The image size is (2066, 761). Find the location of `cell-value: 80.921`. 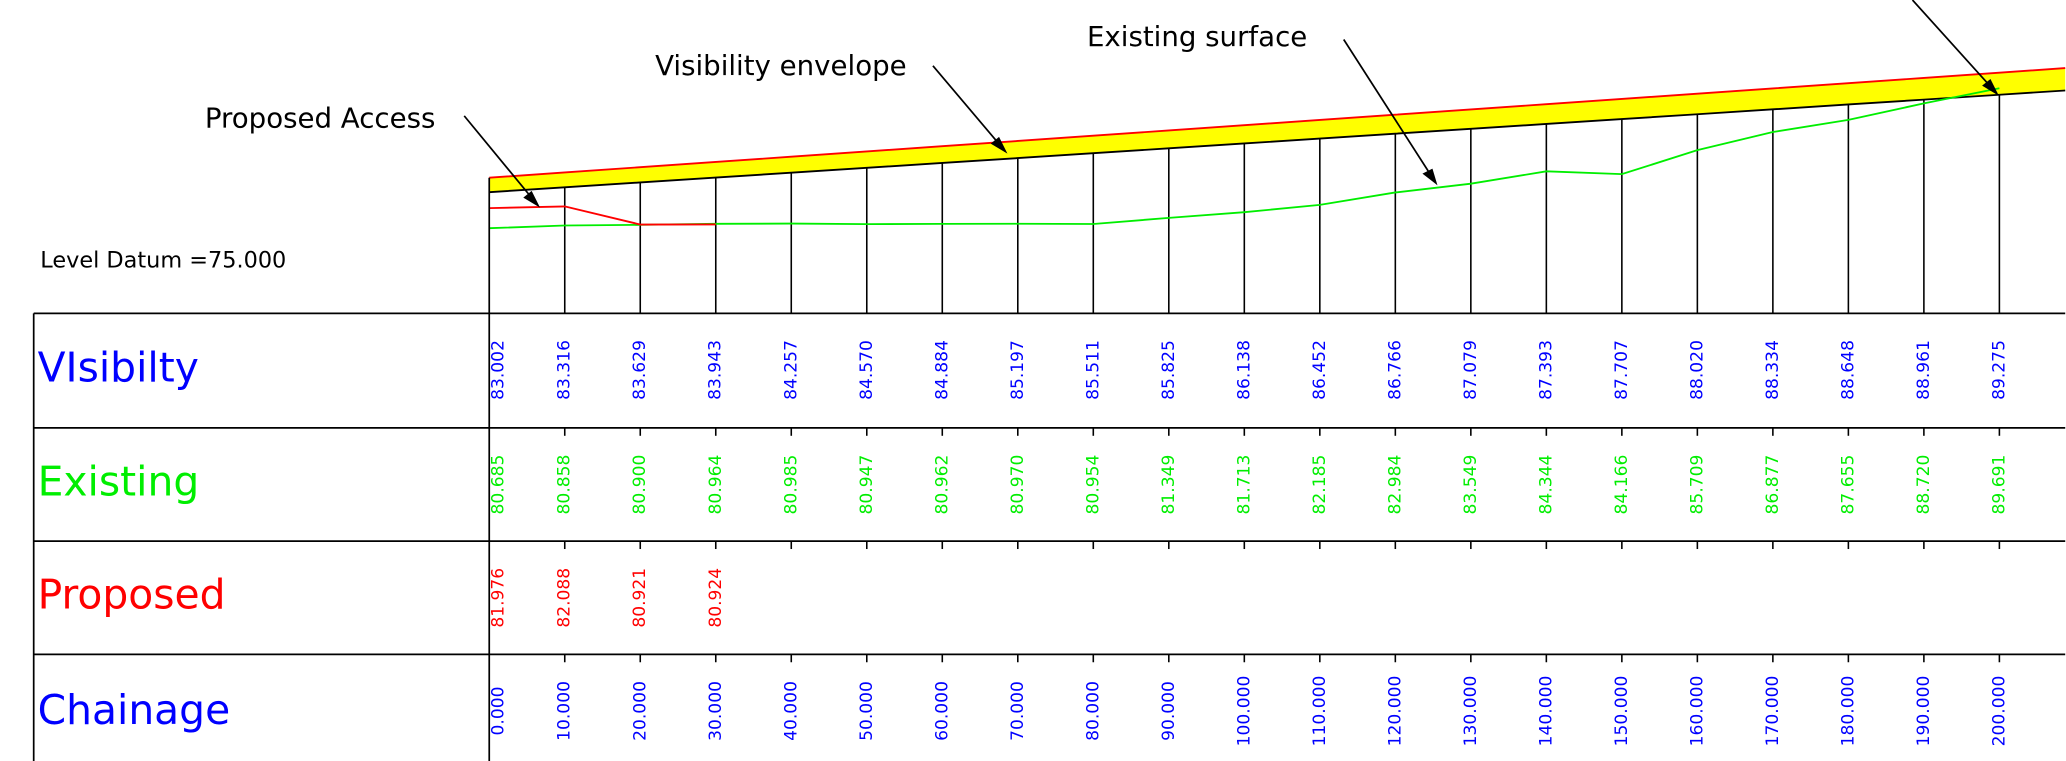

cell-value: 80.921 is located at coordinates (640, 598).